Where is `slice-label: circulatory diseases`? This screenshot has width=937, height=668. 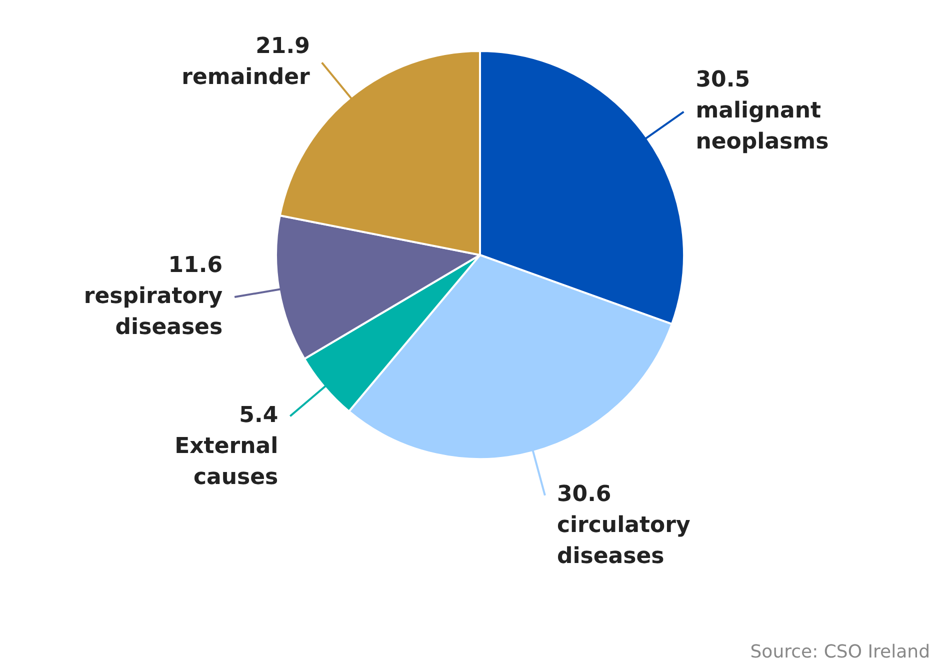
slice-label: circulatory diseases is located at coordinates (623, 541).